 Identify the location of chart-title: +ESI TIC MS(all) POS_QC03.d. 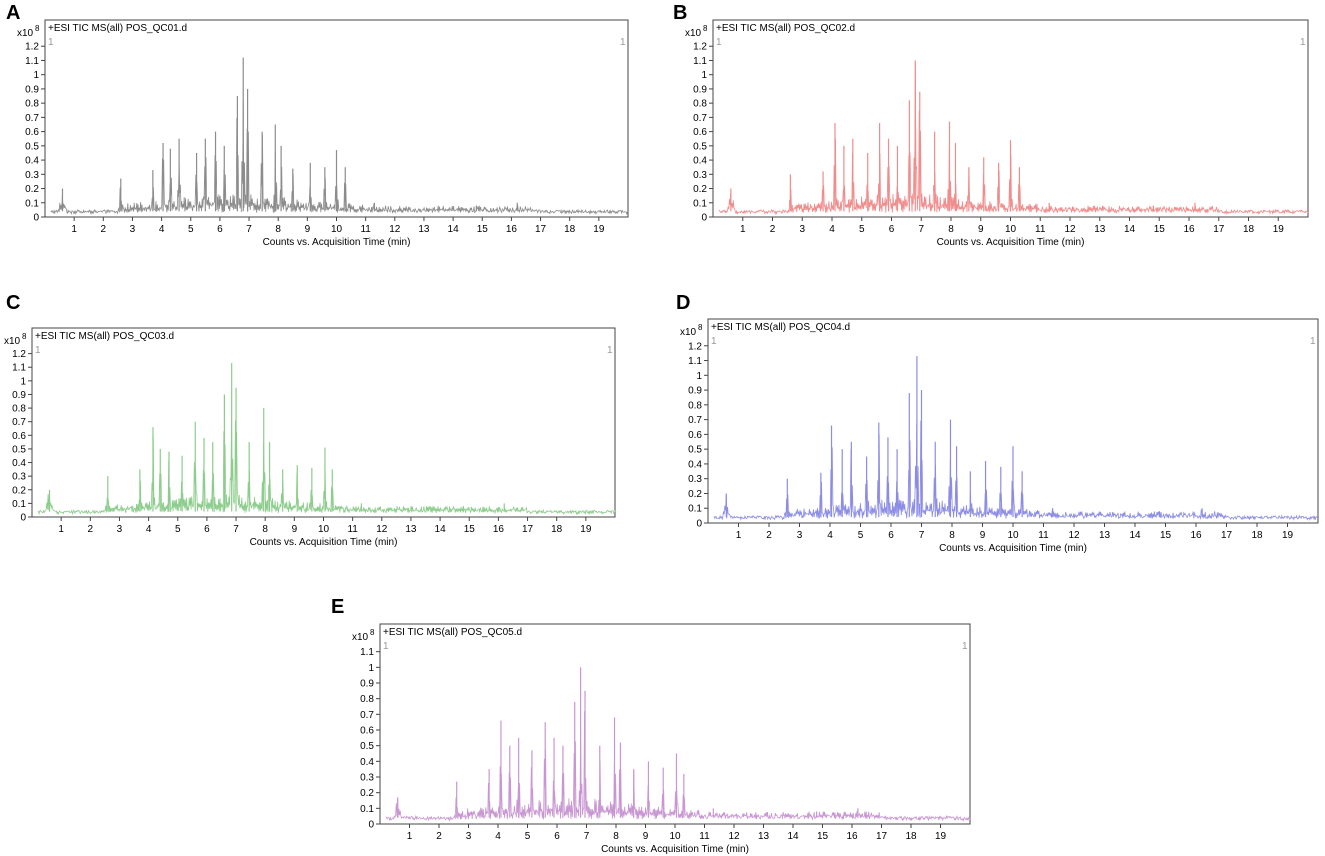
(104, 336).